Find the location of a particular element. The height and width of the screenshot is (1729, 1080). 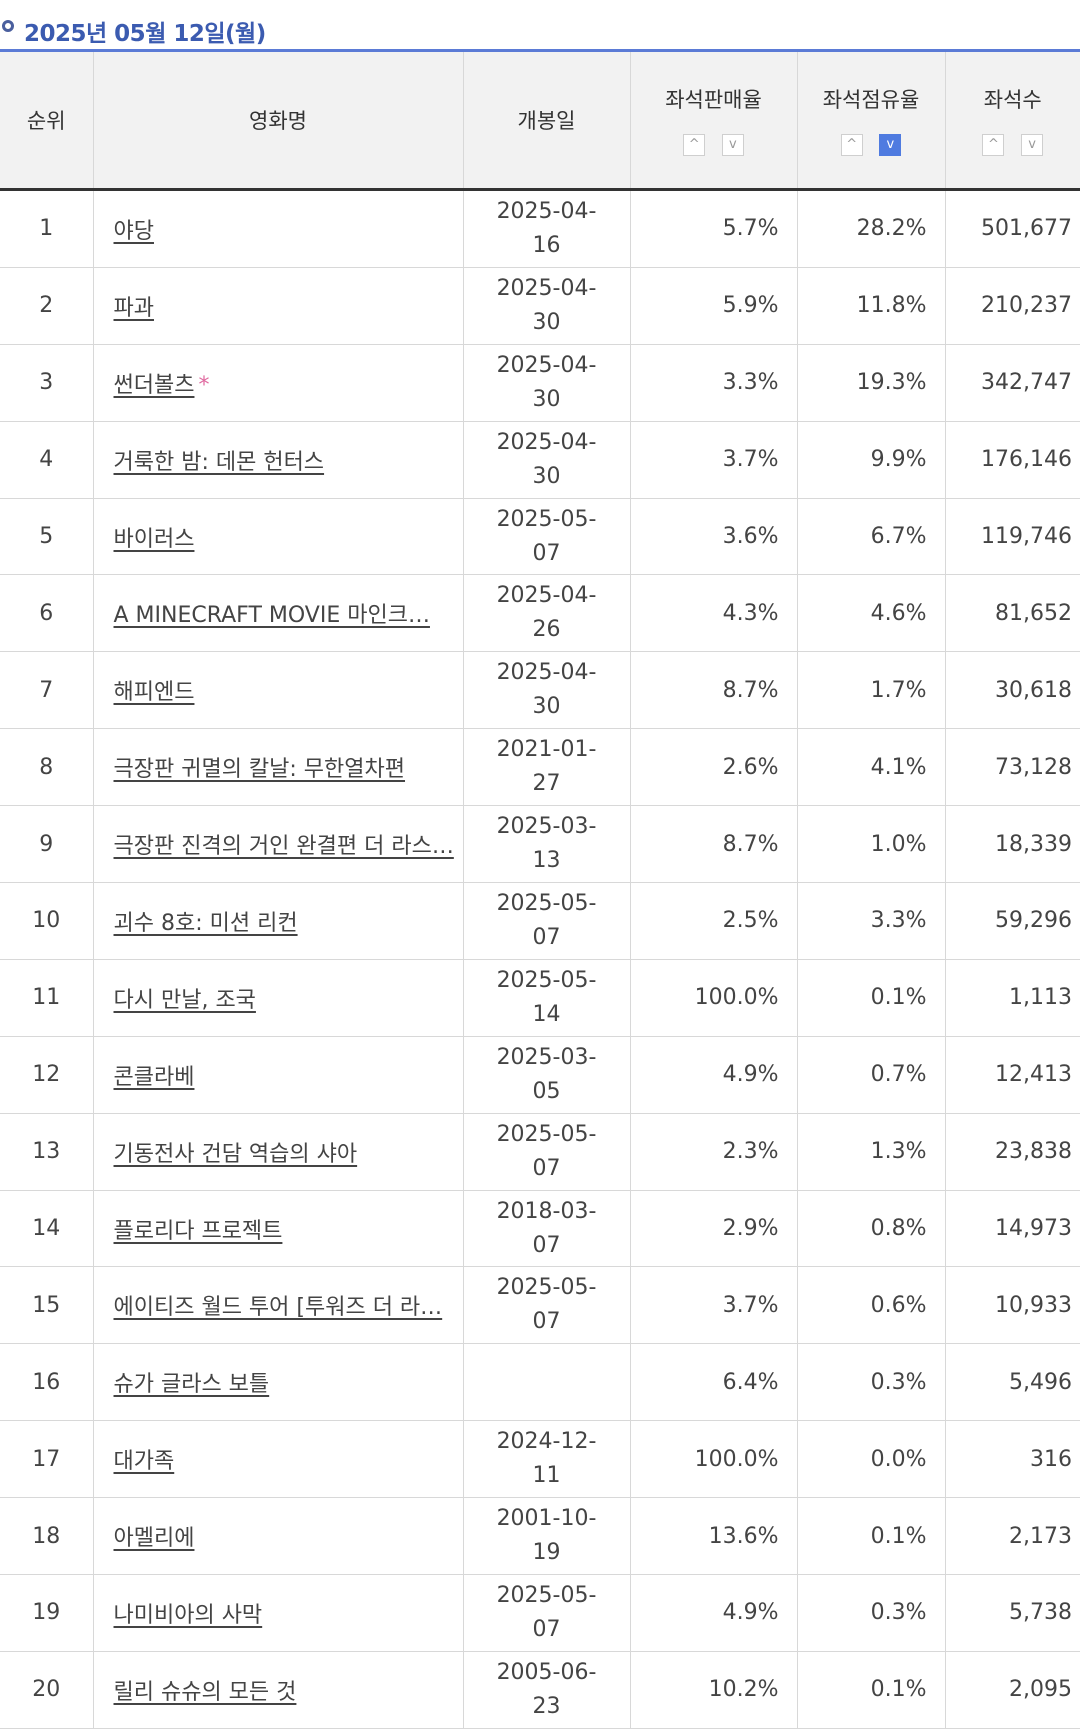

seat-share-cell: 19.3% is located at coordinates (870, 383).